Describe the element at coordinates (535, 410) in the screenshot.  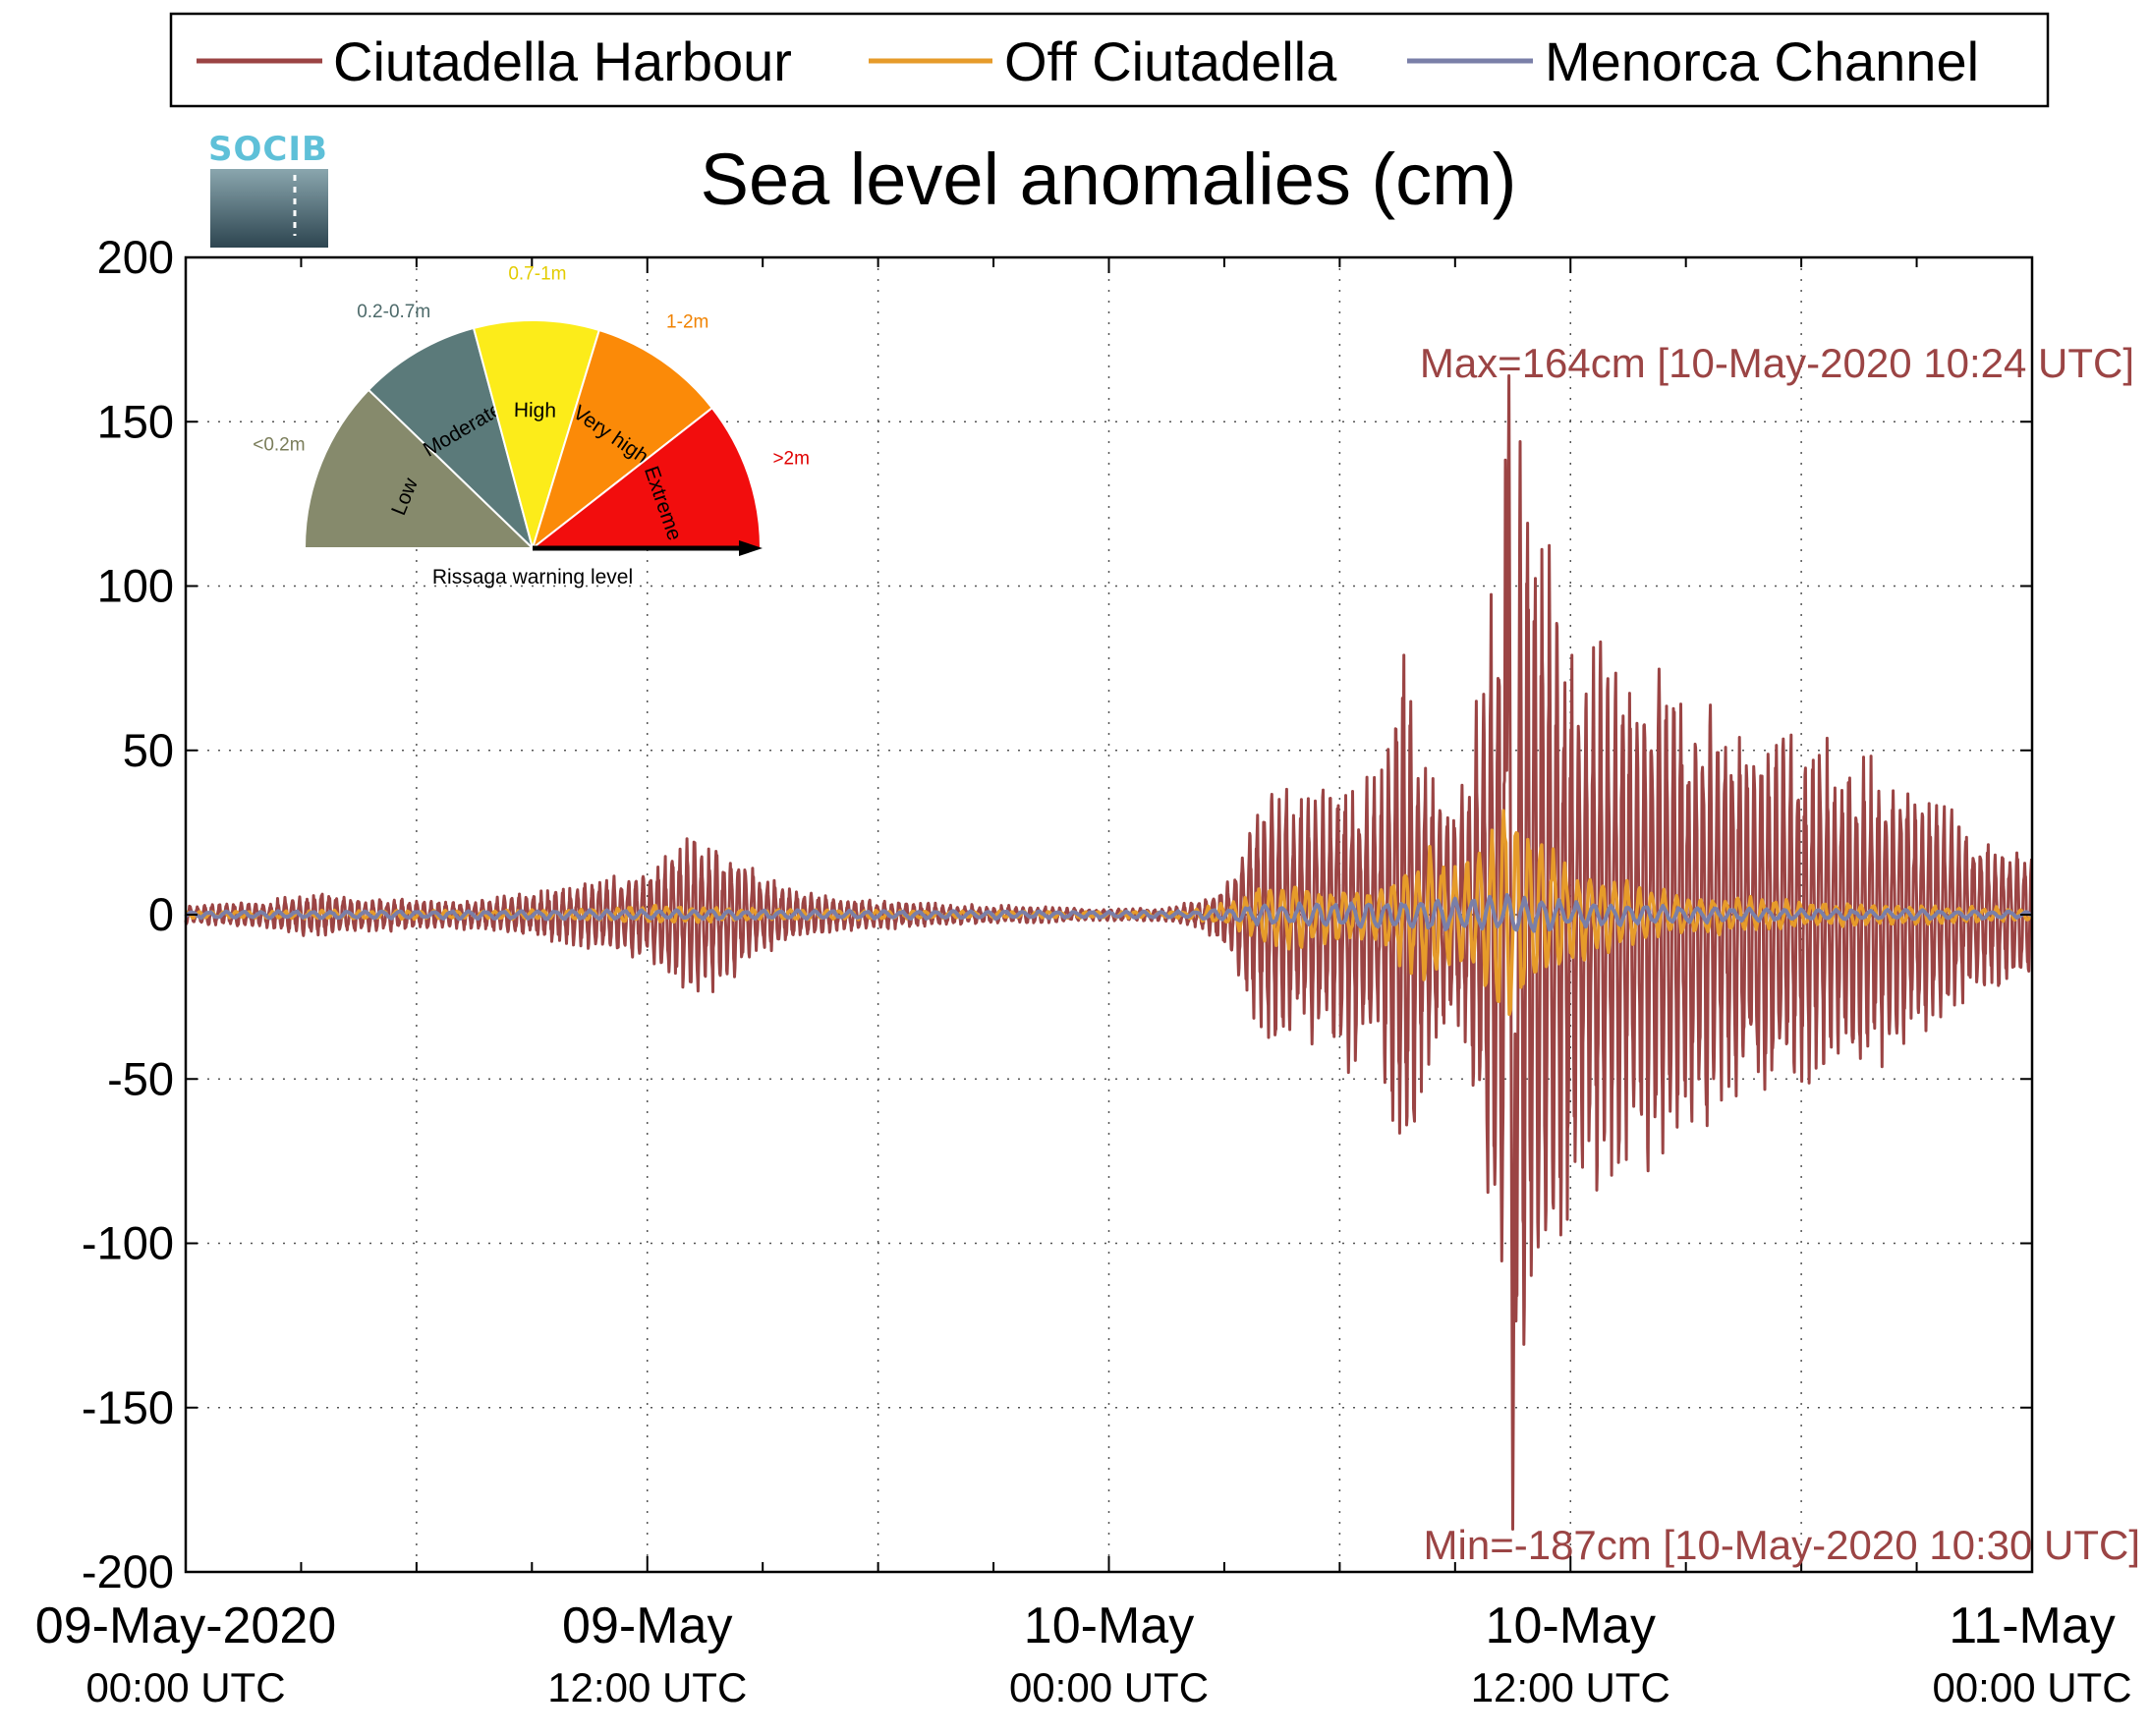
I see `gauge-segment-label: High` at that location.